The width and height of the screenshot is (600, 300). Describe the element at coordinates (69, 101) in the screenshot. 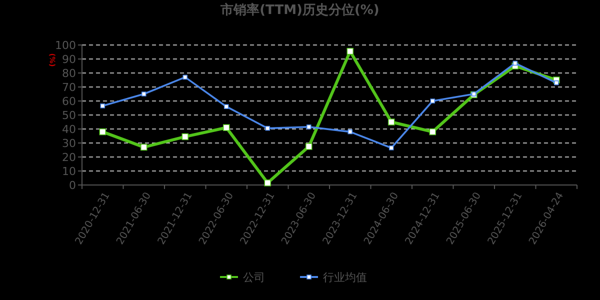

I see `y-tick-label: 60` at that location.